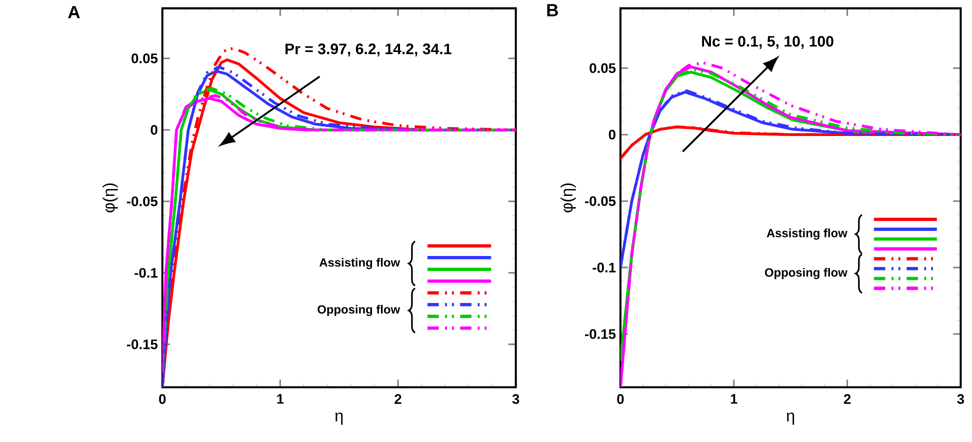 This screenshot has width=972, height=442. Describe the element at coordinates (74, 12) in the screenshot. I see `chart-title: A` at that location.